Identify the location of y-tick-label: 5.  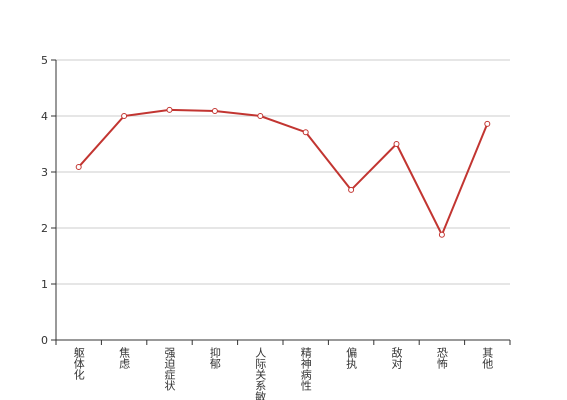
(44, 60).